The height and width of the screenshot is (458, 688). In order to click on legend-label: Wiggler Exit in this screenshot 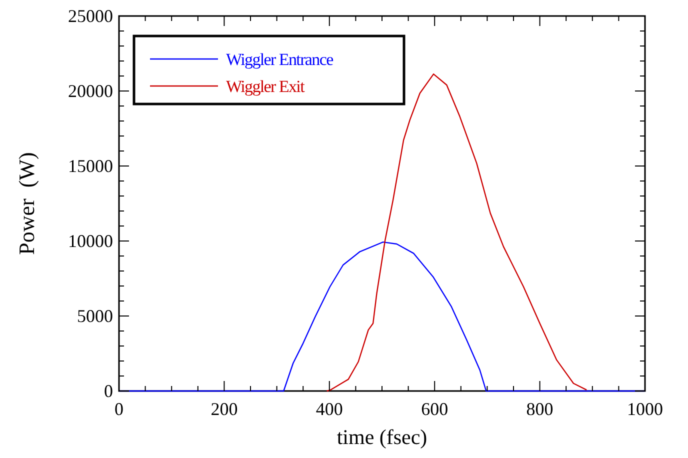, I will do `click(266, 86)`.